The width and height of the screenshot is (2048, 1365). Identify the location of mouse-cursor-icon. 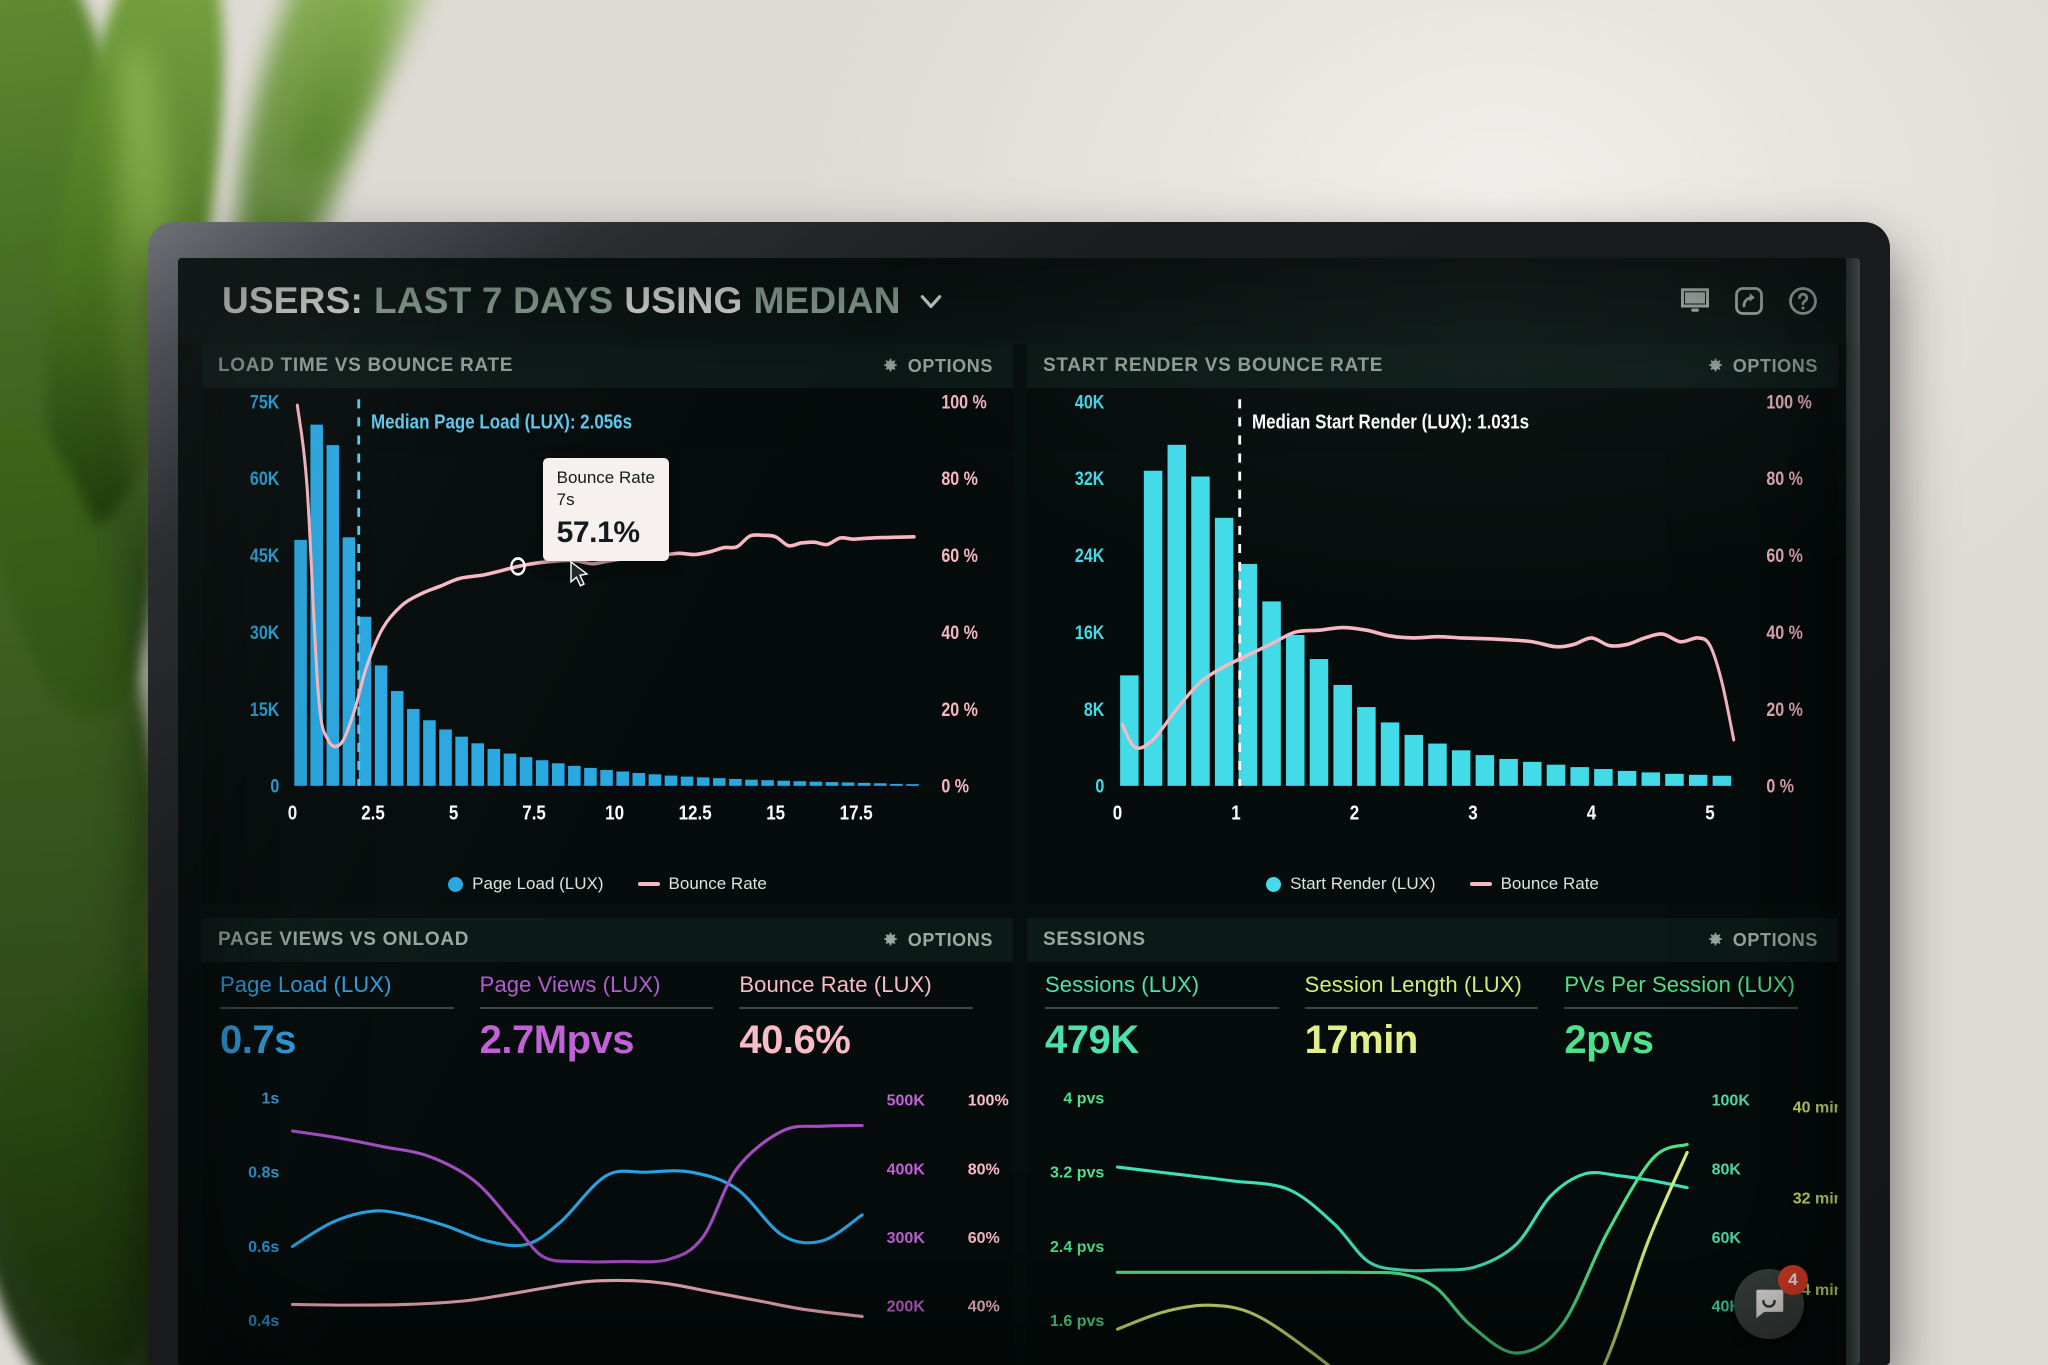
(579, 573).